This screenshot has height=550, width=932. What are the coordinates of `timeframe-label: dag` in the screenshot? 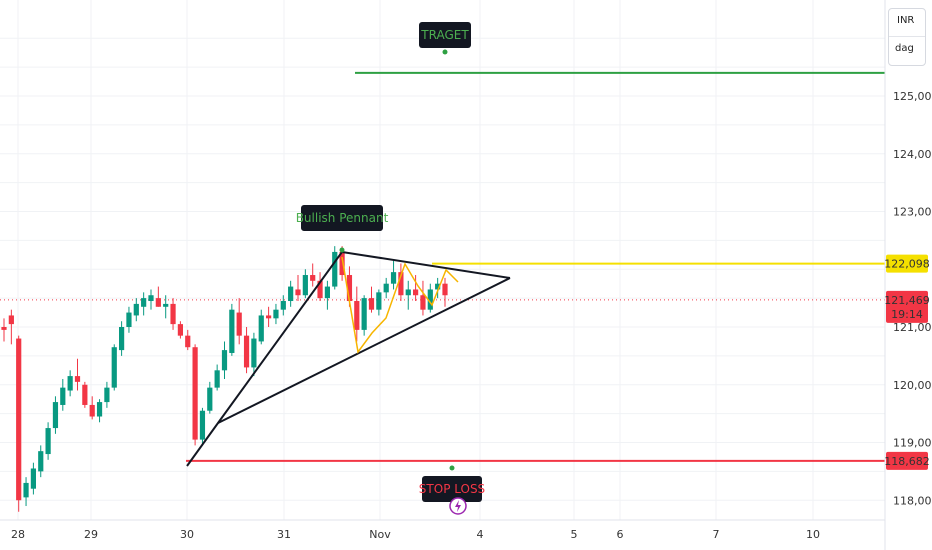 It's located at (904, 48).